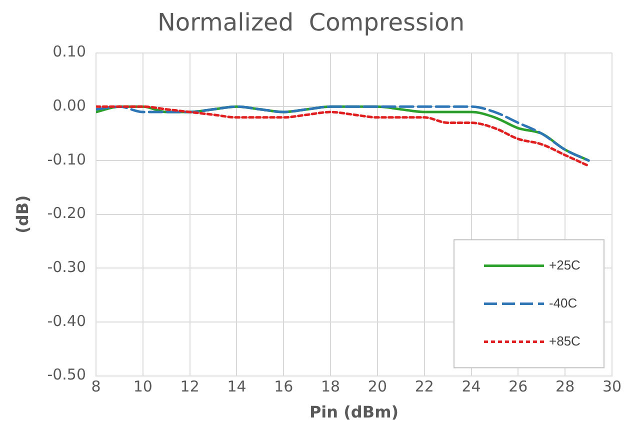 This screenshot has height=431, width=630. What do you see at coordinates (612, 387) in the screenshot?
I see `x-tick-label: 30` at bounding box center [612, 387].